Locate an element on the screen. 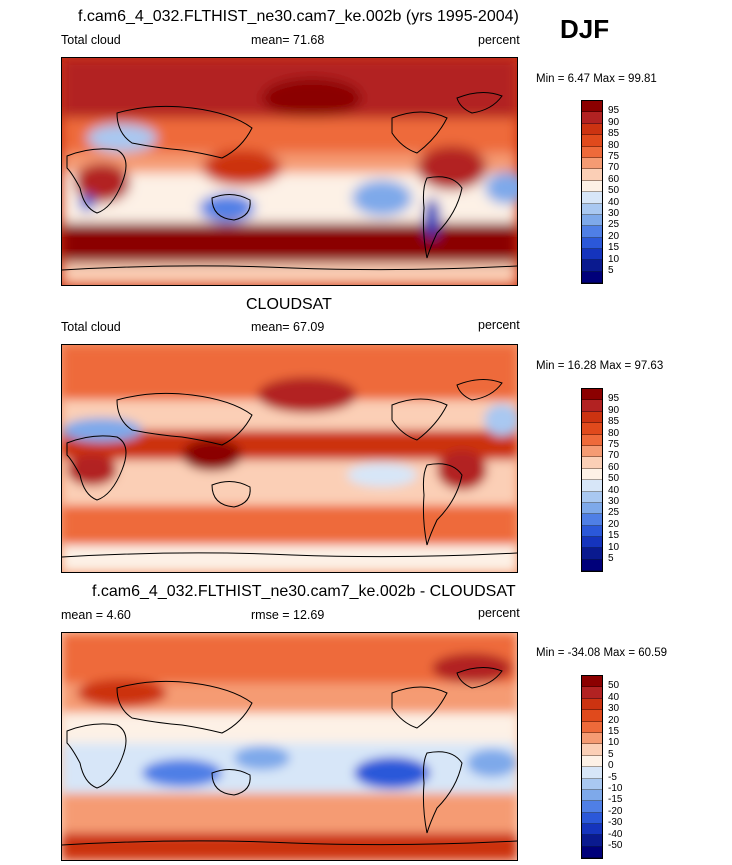 This screenshot has width=732, height=865. colorbar-tick-label: -20 is located at coordinates (615, 811).